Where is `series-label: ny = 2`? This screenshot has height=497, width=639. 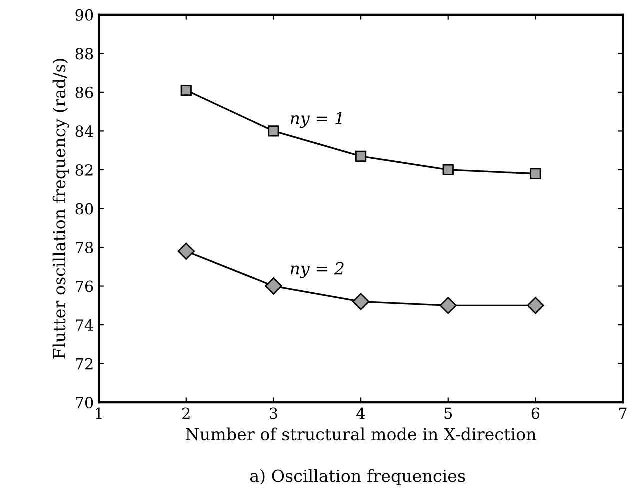 series-label: ny = 2 is located at coordinates (317, 270).